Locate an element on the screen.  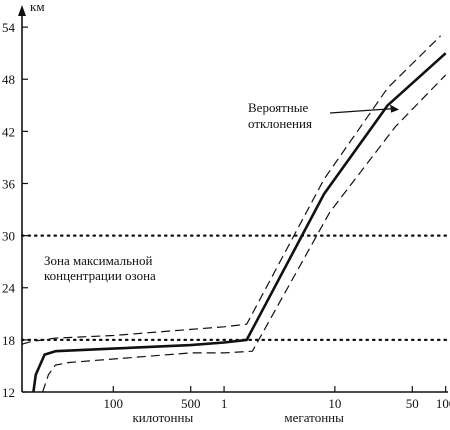
y-tick-label: 54 is located at coordinates (9, 27).